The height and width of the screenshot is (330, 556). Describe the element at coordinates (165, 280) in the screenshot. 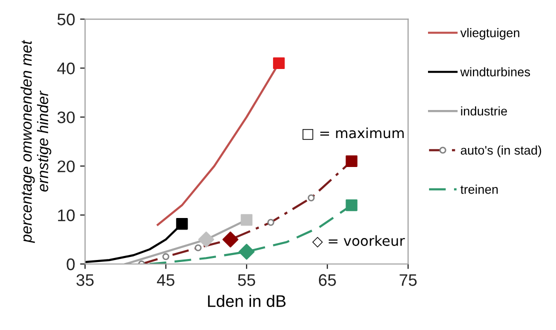

I see `x-tick-label: 45` at that location.